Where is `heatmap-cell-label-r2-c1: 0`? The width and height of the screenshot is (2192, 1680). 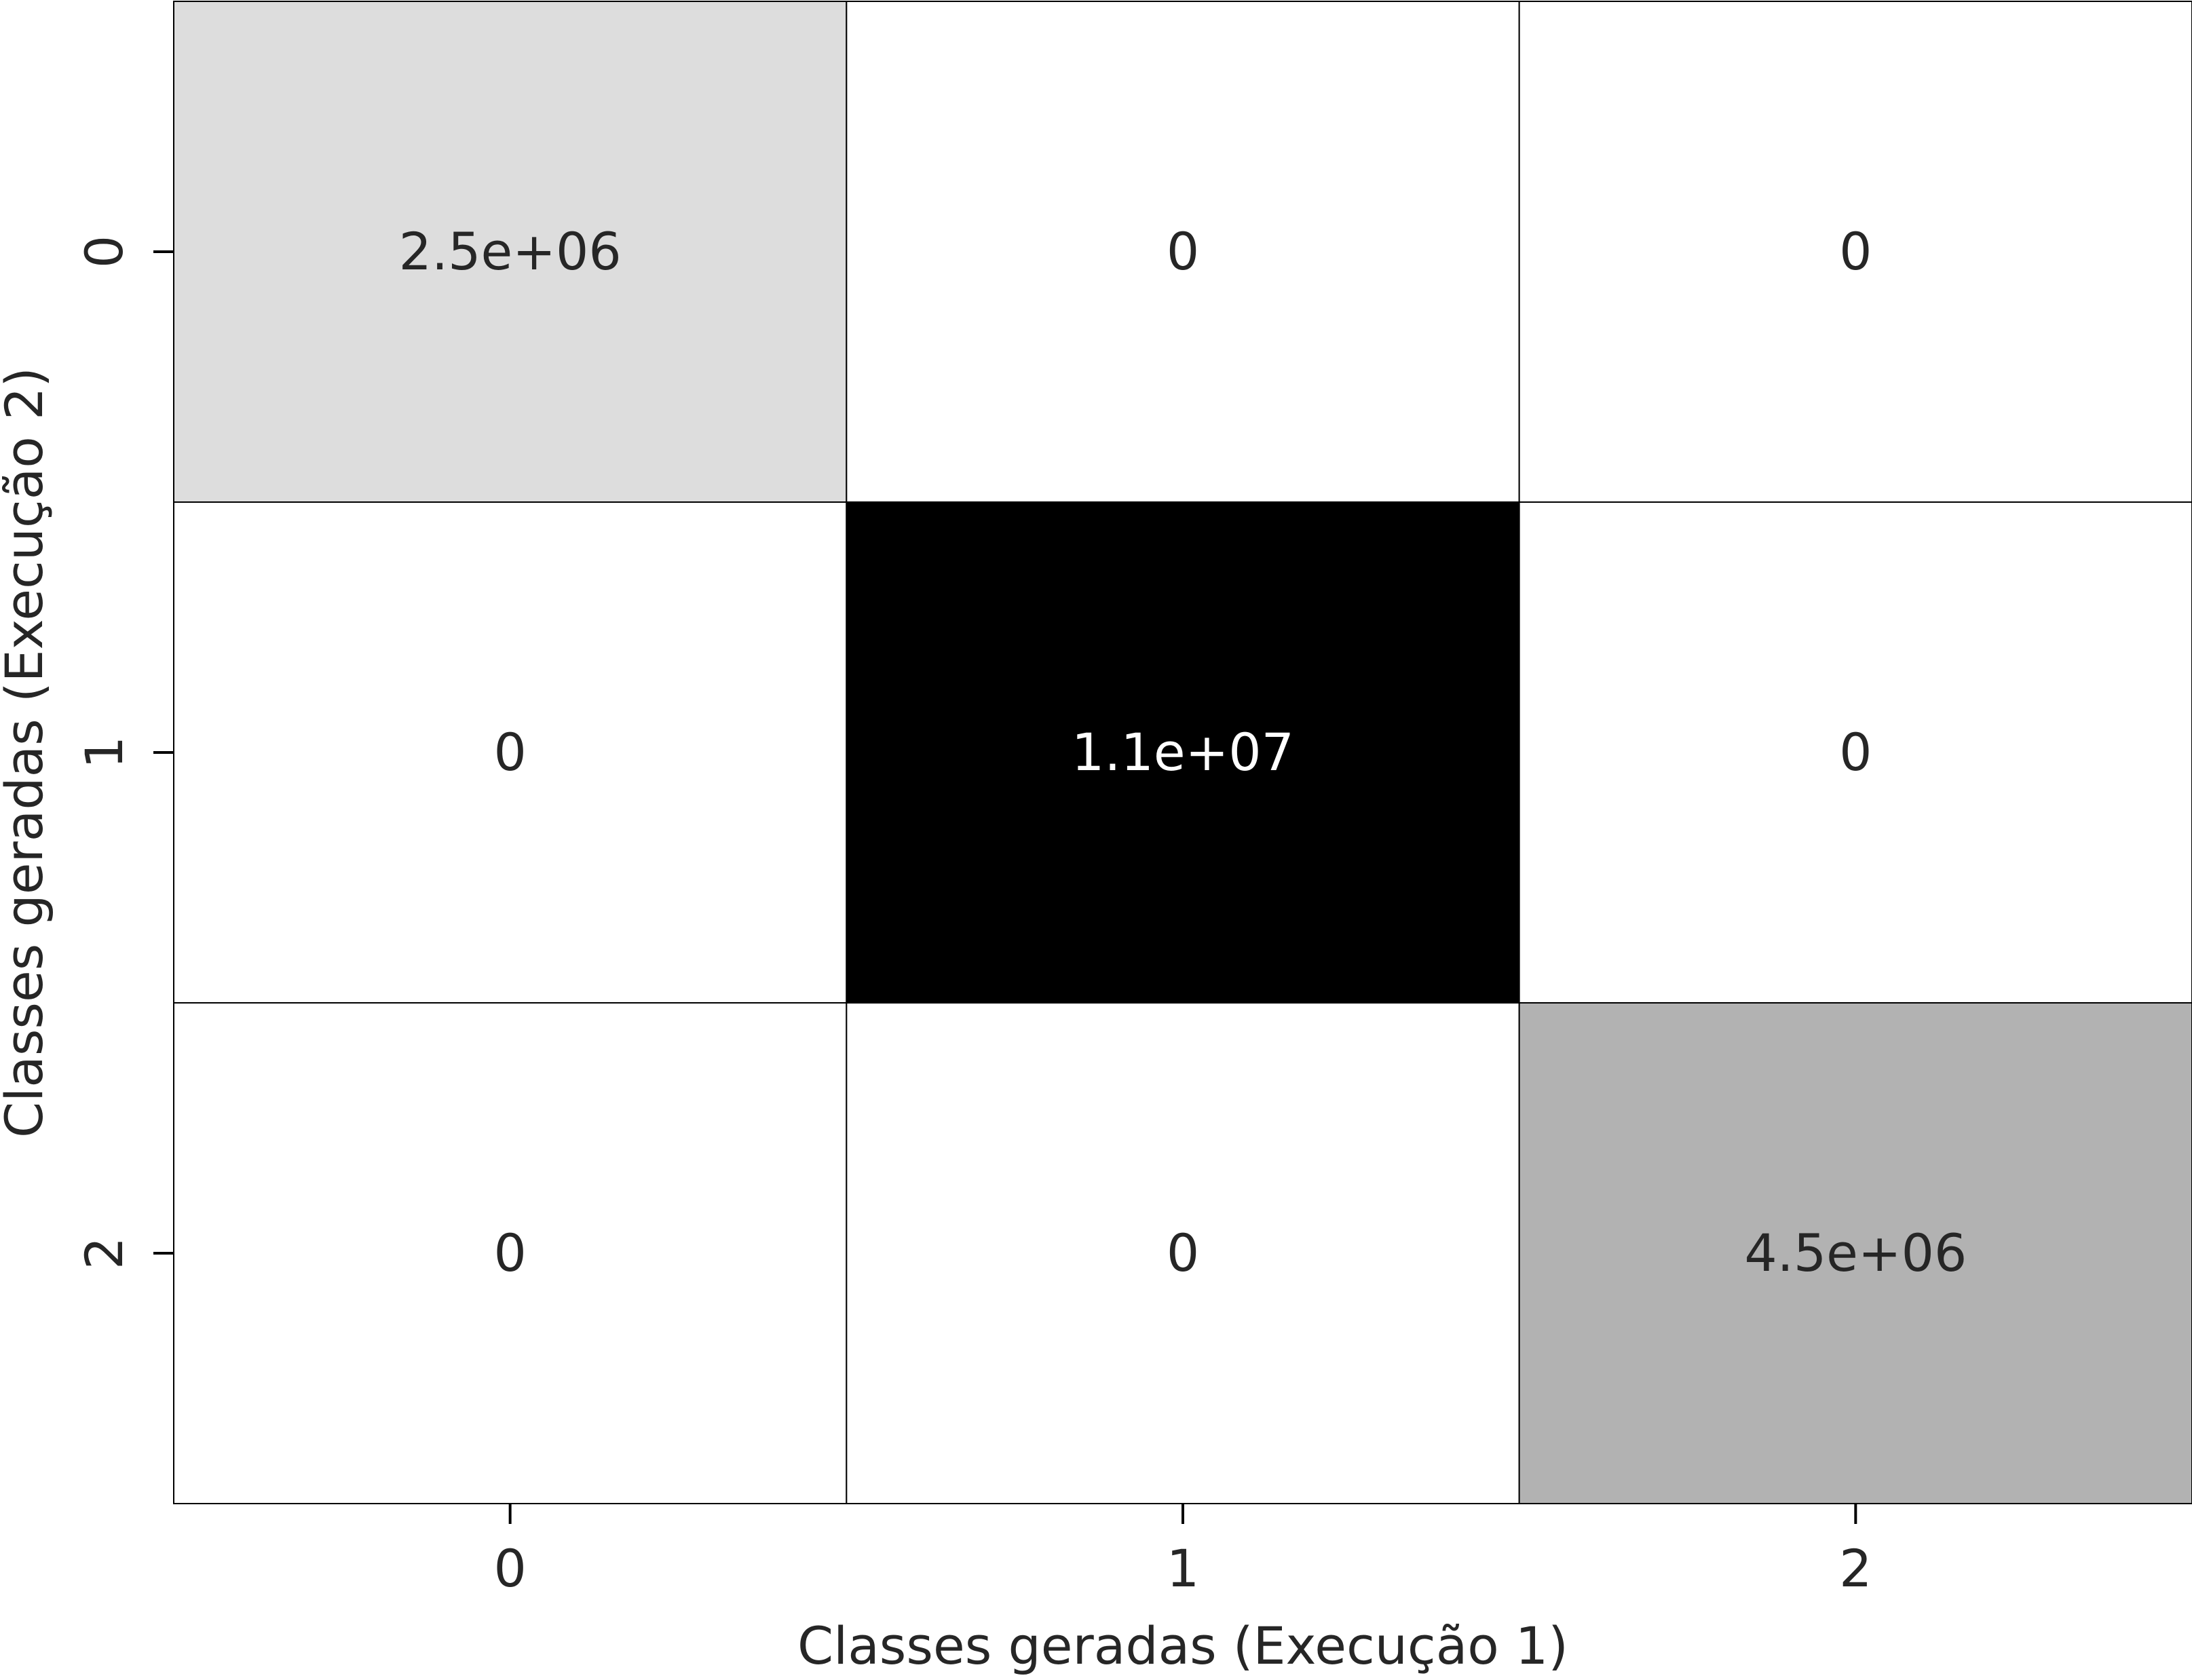 heatmap-cell-label-r2-c1: 0 is located at coordinates (1183, 1253).